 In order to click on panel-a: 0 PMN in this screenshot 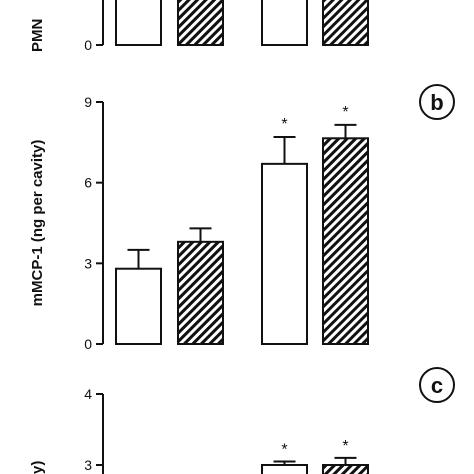, I will do `click(199, 26)`.